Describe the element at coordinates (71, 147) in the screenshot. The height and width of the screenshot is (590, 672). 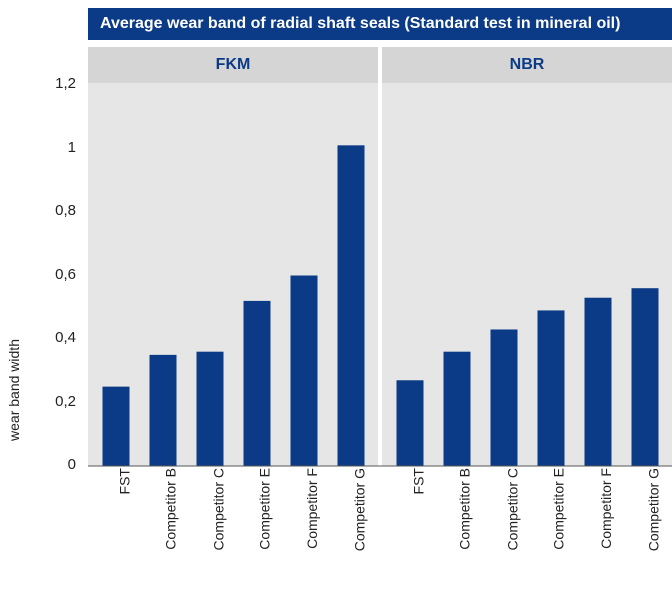
I see `y-tick-label: 1` at that location.